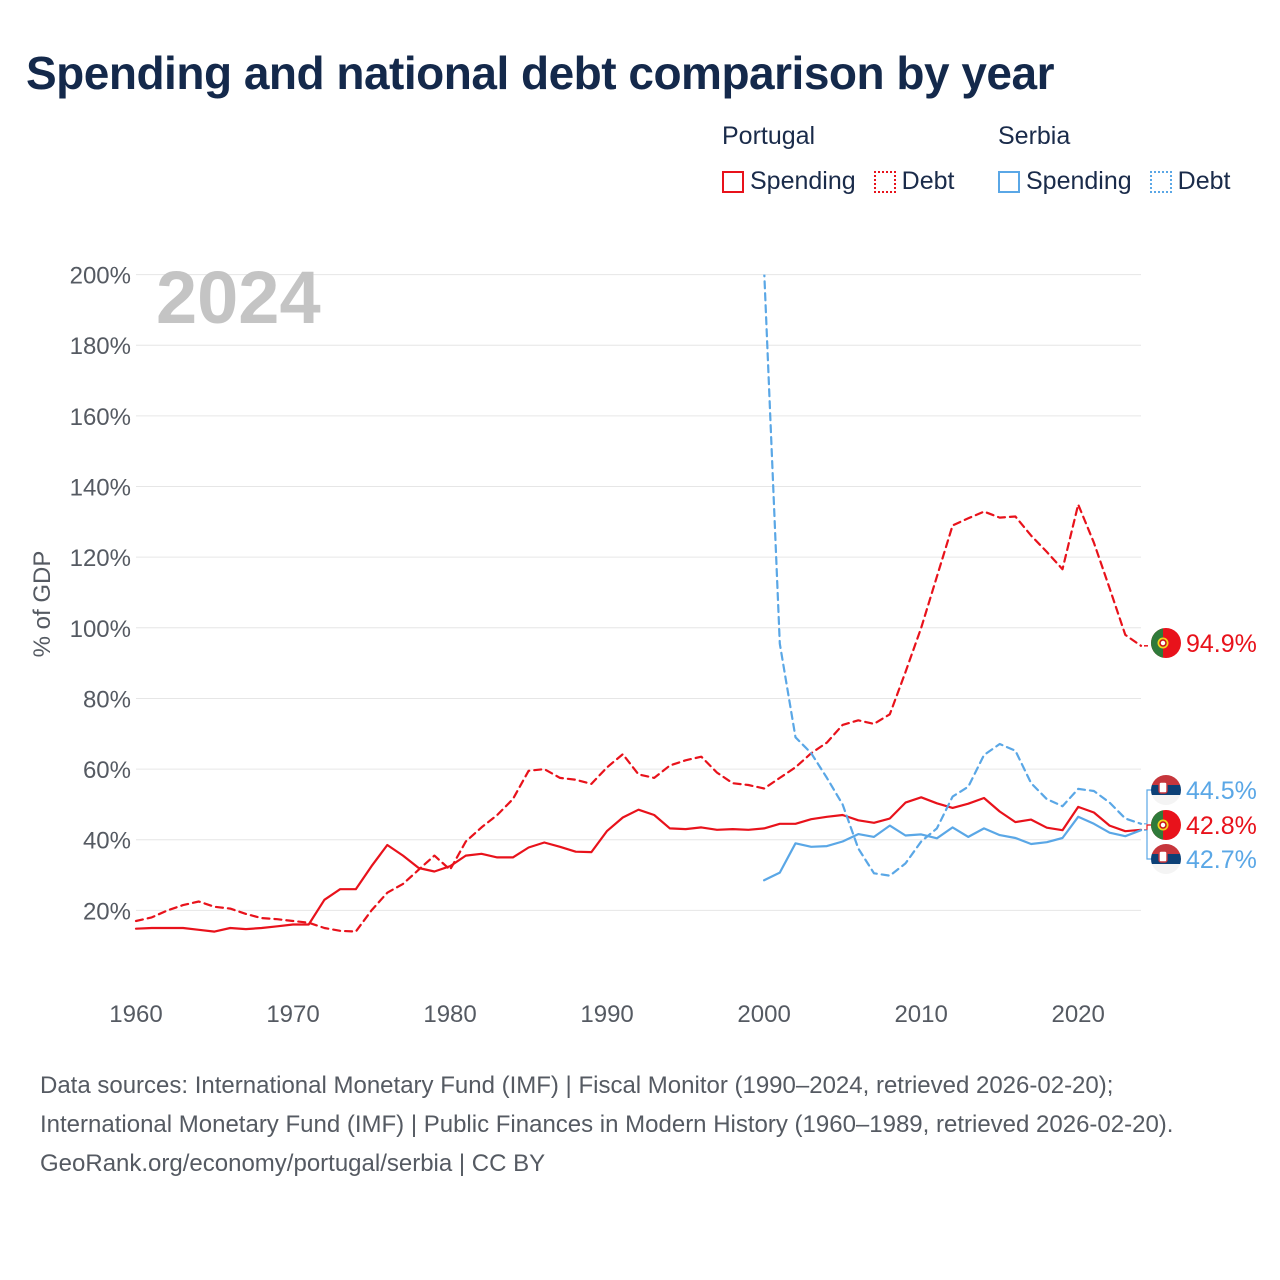 This screenshot has height=1280, width=1280. Describe the element at coordinates (135, 1014) in the screenshot. I see `x-tick-label: 1960` at that location.